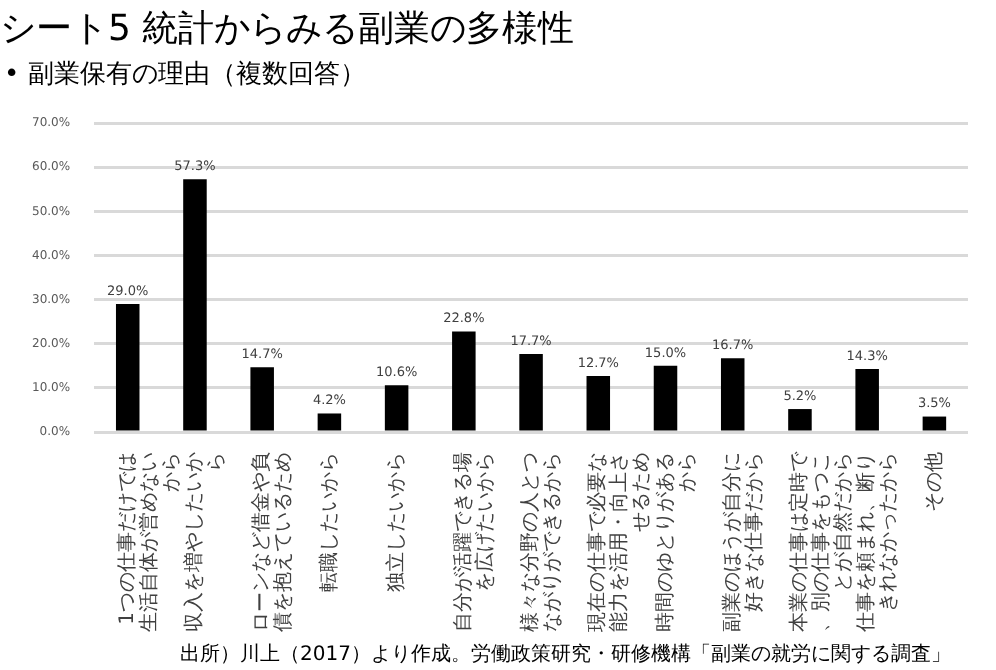 The width and height of the screenshot is (996, 670). Describe the element at coordinates (185, 75) in the screenshot. I see `chart-subtitle: • 副業保有の理由（複数回答）` at that location.